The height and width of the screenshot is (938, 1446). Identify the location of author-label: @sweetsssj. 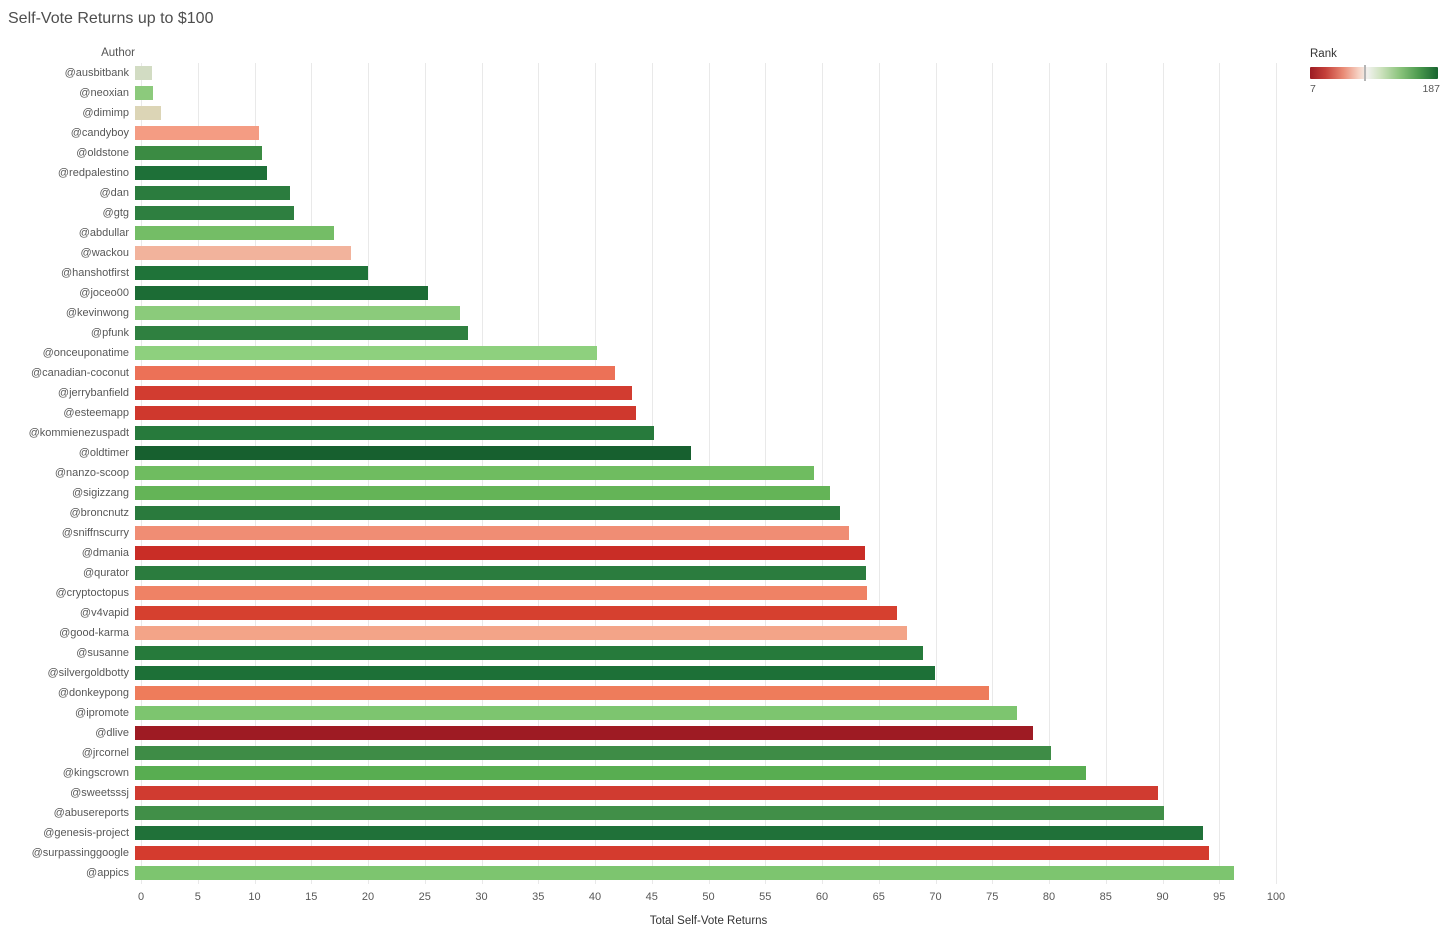
(99, 793).